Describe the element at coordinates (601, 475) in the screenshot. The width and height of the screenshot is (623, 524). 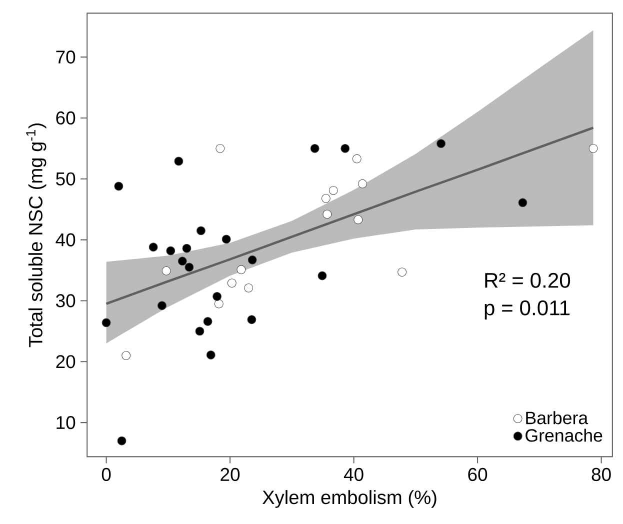
I see `x-tick-label: 80` at that location.